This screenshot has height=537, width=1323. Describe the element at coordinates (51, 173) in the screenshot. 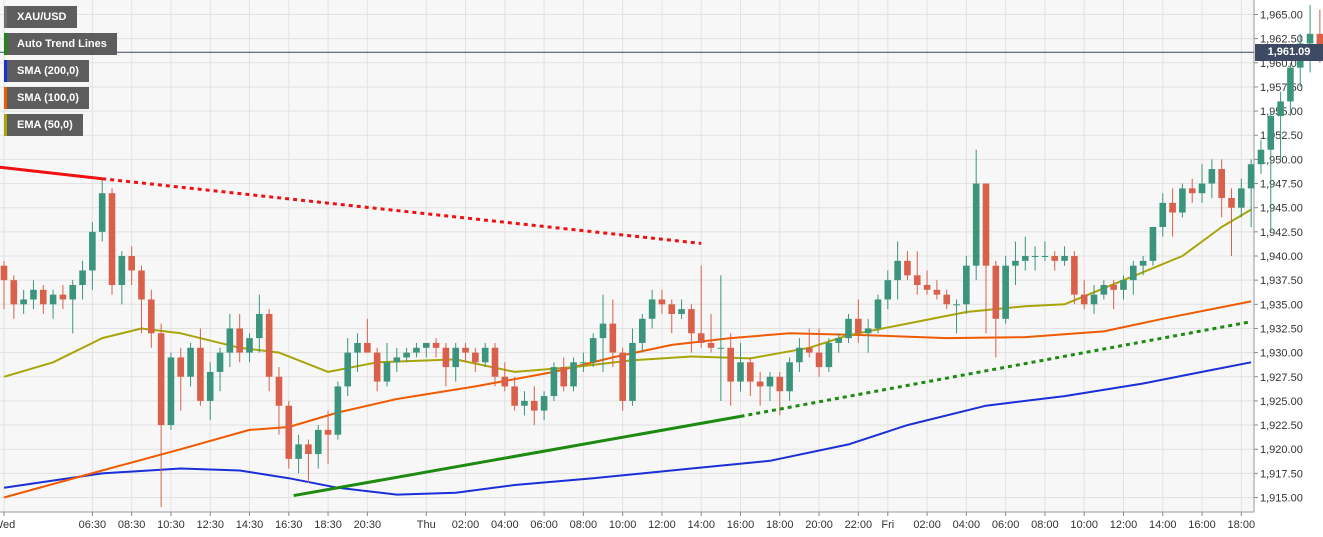

I see `resistance-trend-line-solid` at that location.